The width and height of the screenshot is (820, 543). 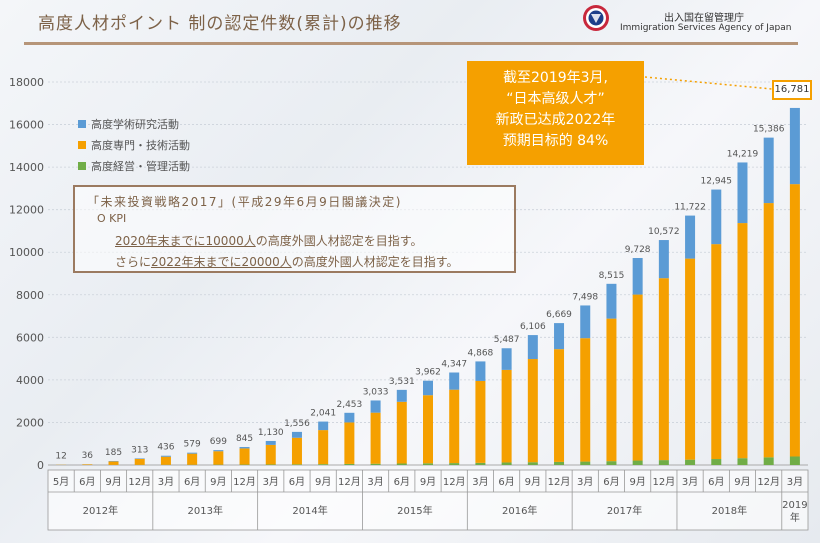 What do you see at coordinates (638, 250) in the screenshot?
I see `bar-total-label: 9,728` at bounding box center [638, 250].